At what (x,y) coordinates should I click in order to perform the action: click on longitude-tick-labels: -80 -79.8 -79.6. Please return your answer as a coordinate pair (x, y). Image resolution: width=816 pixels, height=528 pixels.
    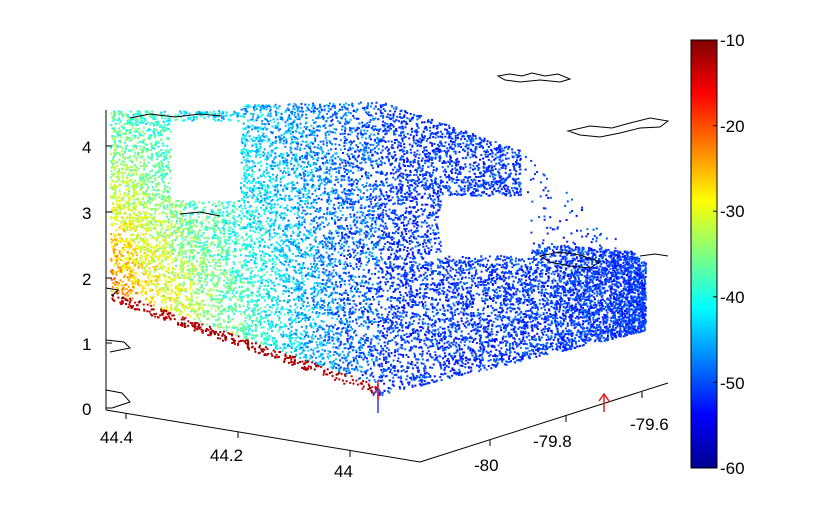
    Looking at the image, I should click on (571, 445).